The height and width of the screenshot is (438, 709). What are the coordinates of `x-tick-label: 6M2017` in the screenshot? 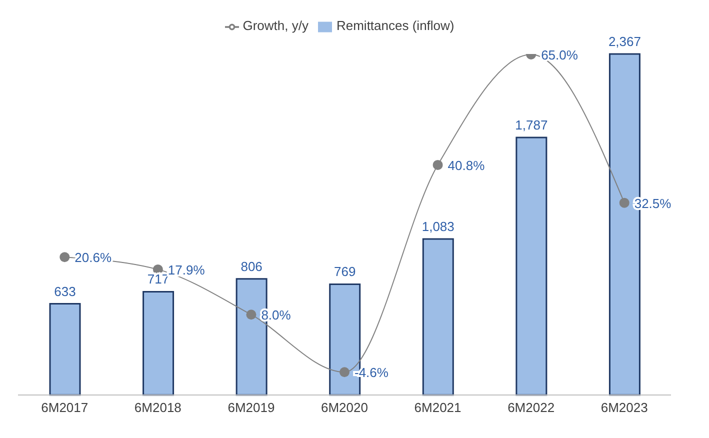 It's located at (64, 408).